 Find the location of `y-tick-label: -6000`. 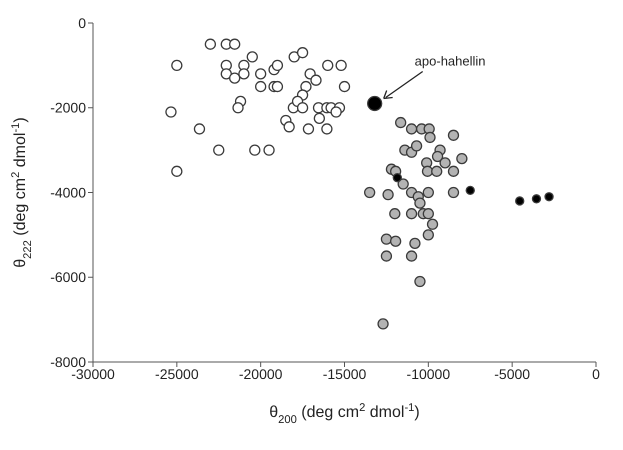

y-tick-label: -6000 is located at coordinates (68, 277).